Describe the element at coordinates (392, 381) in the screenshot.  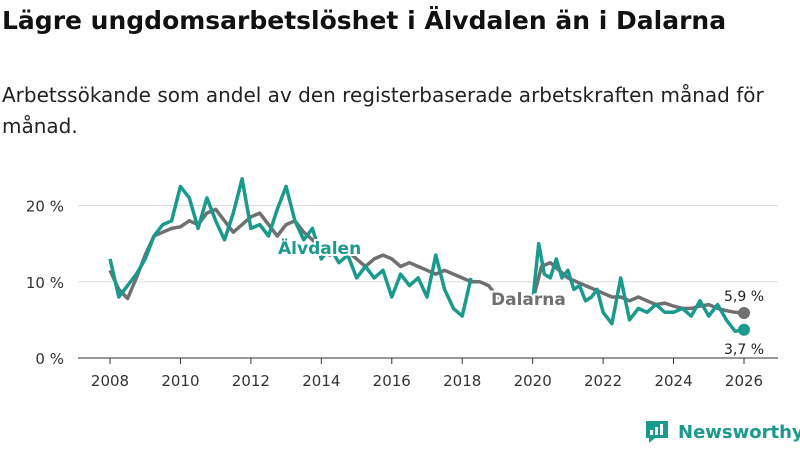
I see `x-tick-label: 2016` at that location.